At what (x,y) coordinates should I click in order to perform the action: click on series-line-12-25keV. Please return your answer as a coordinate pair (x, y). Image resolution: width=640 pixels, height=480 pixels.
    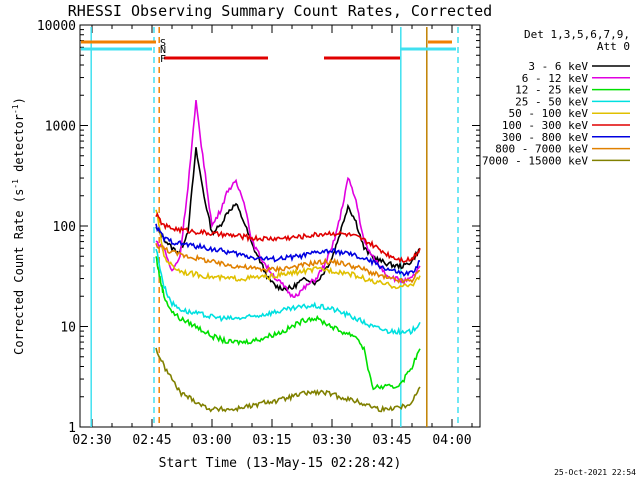
    Looking at the image, I should click on (288, 323).